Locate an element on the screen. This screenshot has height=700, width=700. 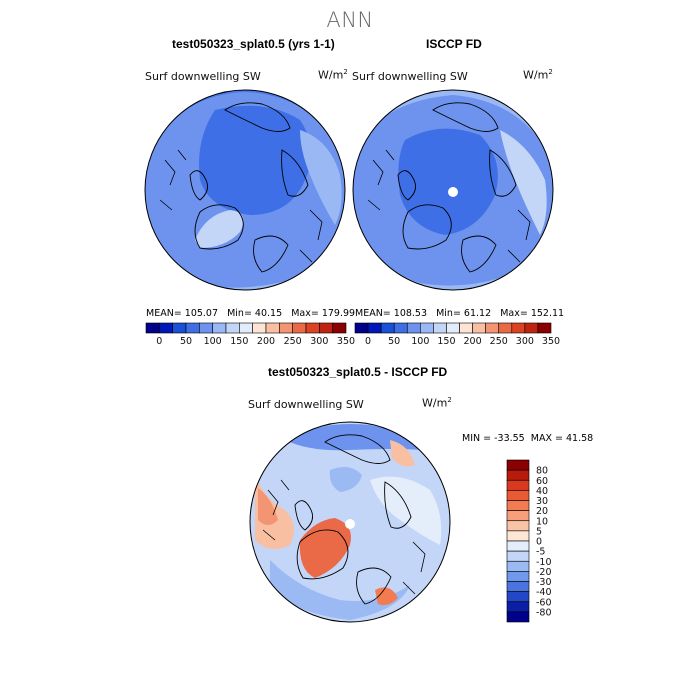
panel2-stats: MEAN= 108.53 Min= 61.12 Max= 152.11 is located at coordinates (459, 313).